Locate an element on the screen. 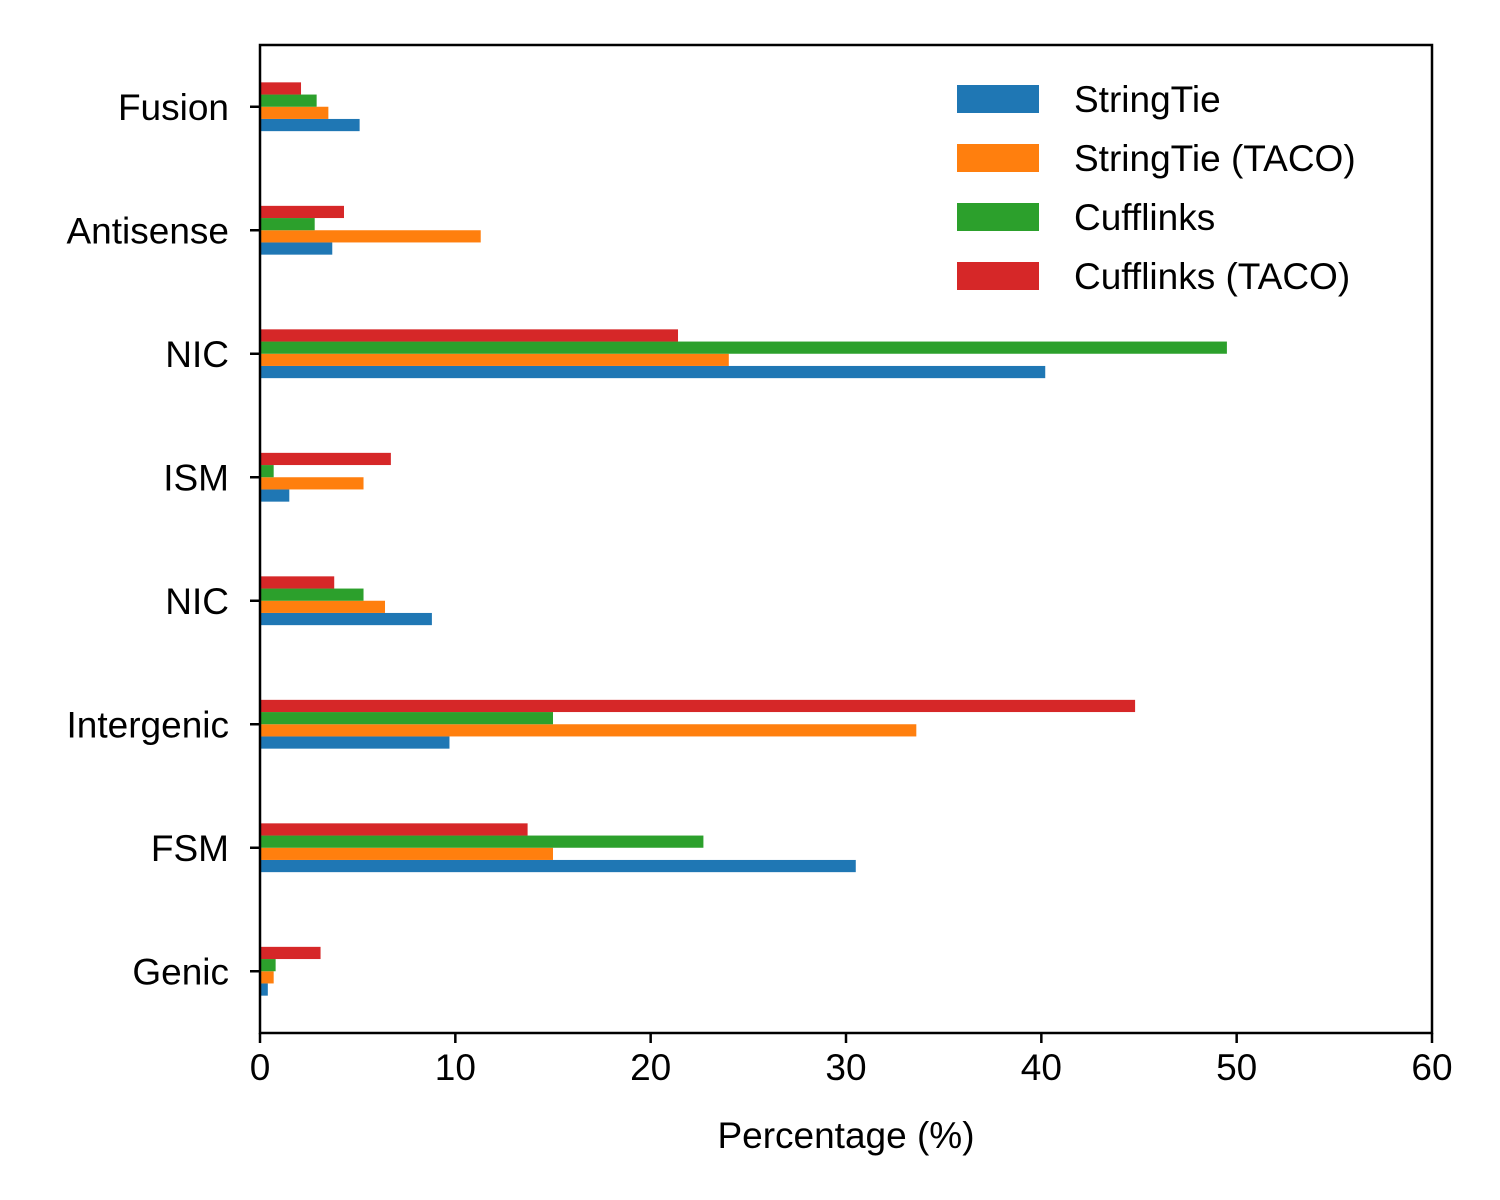  y-category-label: Fusion is located at coordinates (173, 107).